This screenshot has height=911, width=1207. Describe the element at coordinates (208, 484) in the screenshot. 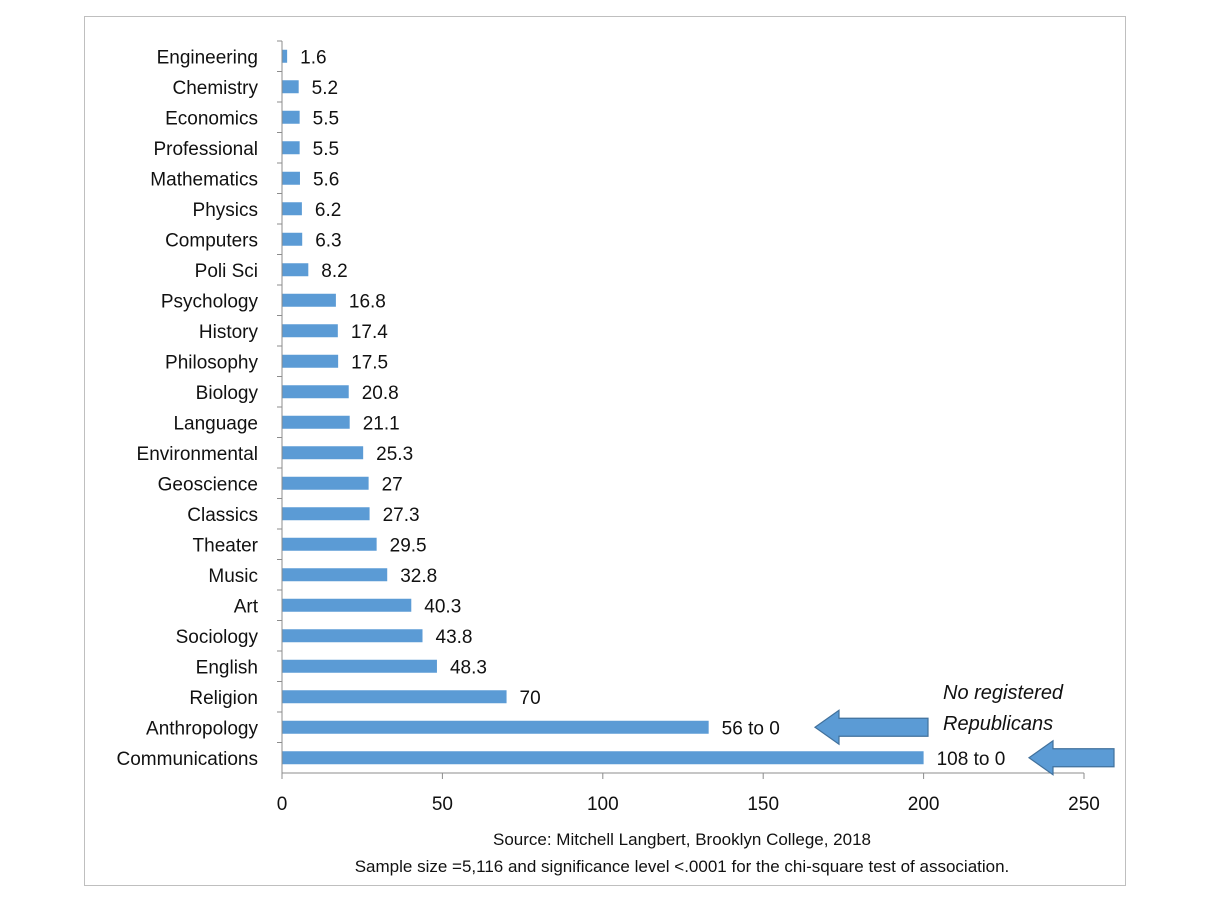

I see `category-label-geoscience: Geoscience` at that location.